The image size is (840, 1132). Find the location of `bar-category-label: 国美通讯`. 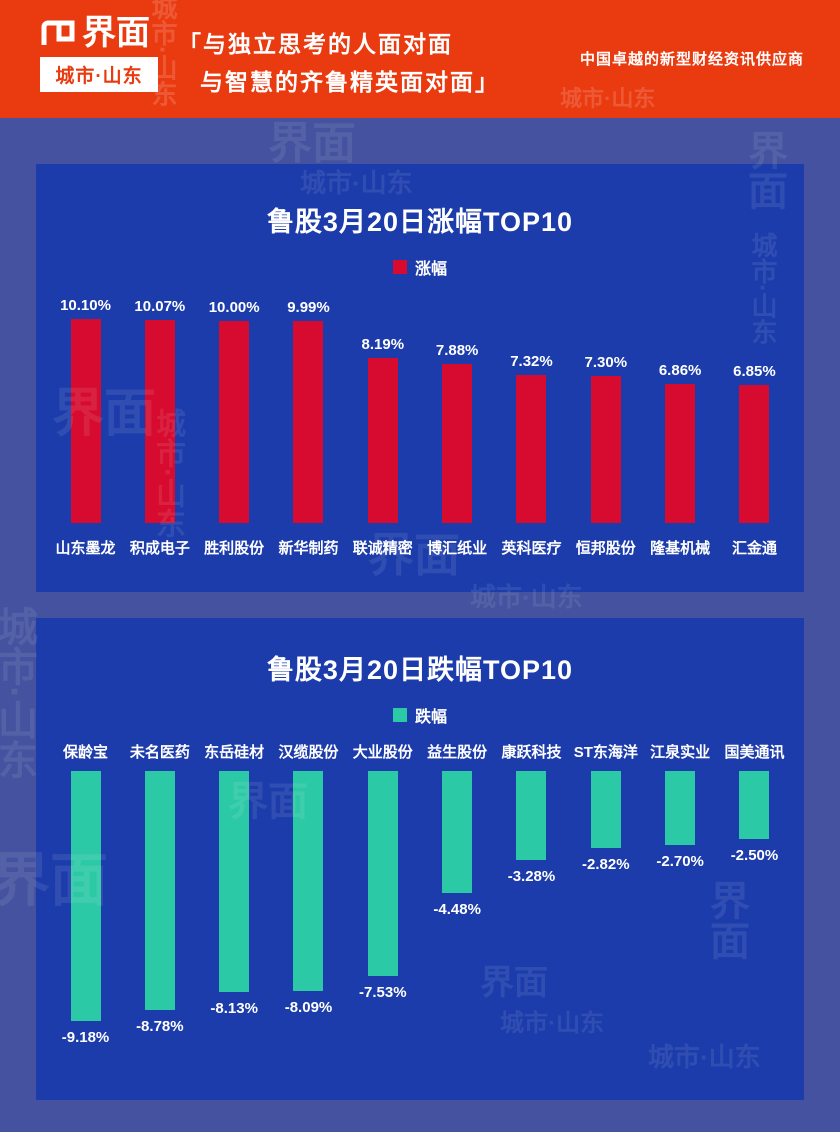

bar-category-label: 国美通讯 is located at coordinates (754, 752).